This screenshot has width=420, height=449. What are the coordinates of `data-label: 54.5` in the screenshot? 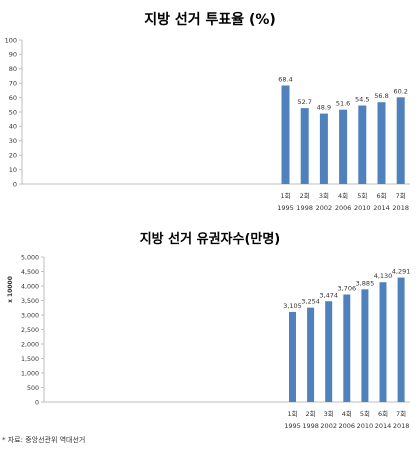 It's located at (362, 100).